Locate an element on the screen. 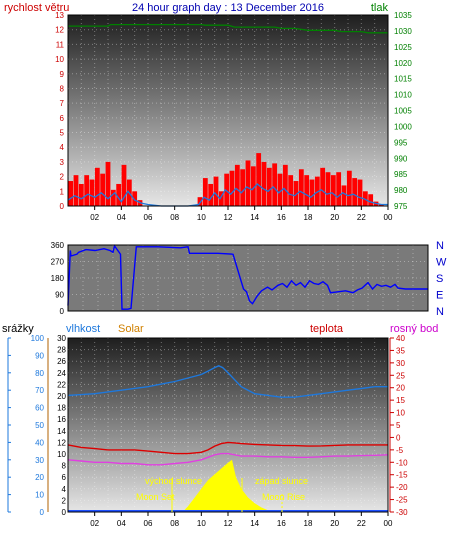 This screenshot has width=456, height=555. solar-tick-label: 20 is located at coordinates (61, 396).